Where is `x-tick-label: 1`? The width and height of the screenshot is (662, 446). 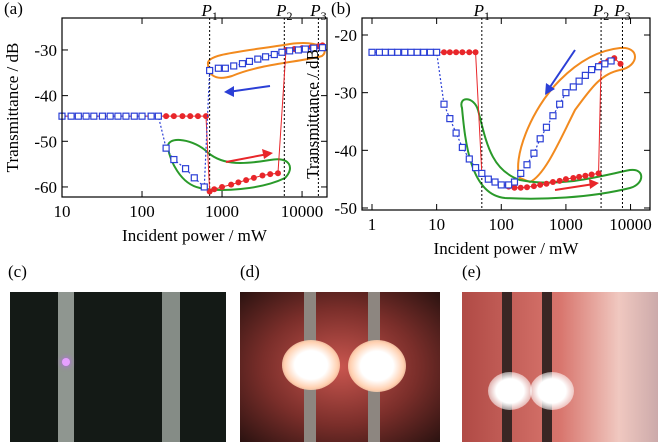
x-tick-label: 1 is located at coordinates (372, 224).